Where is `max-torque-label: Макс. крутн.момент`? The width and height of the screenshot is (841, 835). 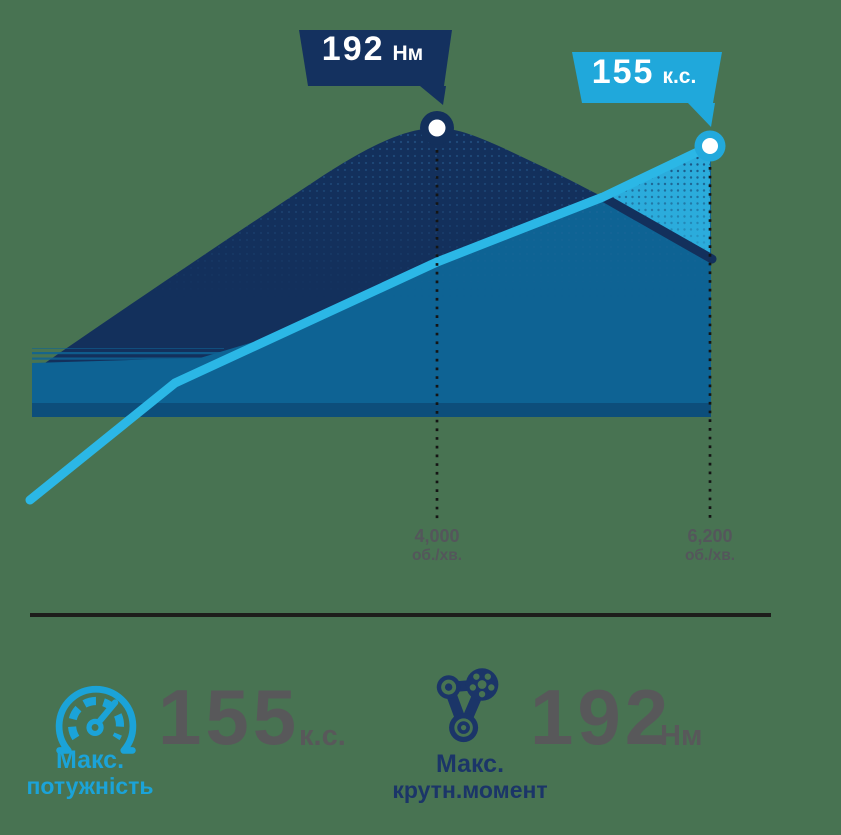 max-torque-label: Макс. крутн.момент is located at coordinates (470, 777).